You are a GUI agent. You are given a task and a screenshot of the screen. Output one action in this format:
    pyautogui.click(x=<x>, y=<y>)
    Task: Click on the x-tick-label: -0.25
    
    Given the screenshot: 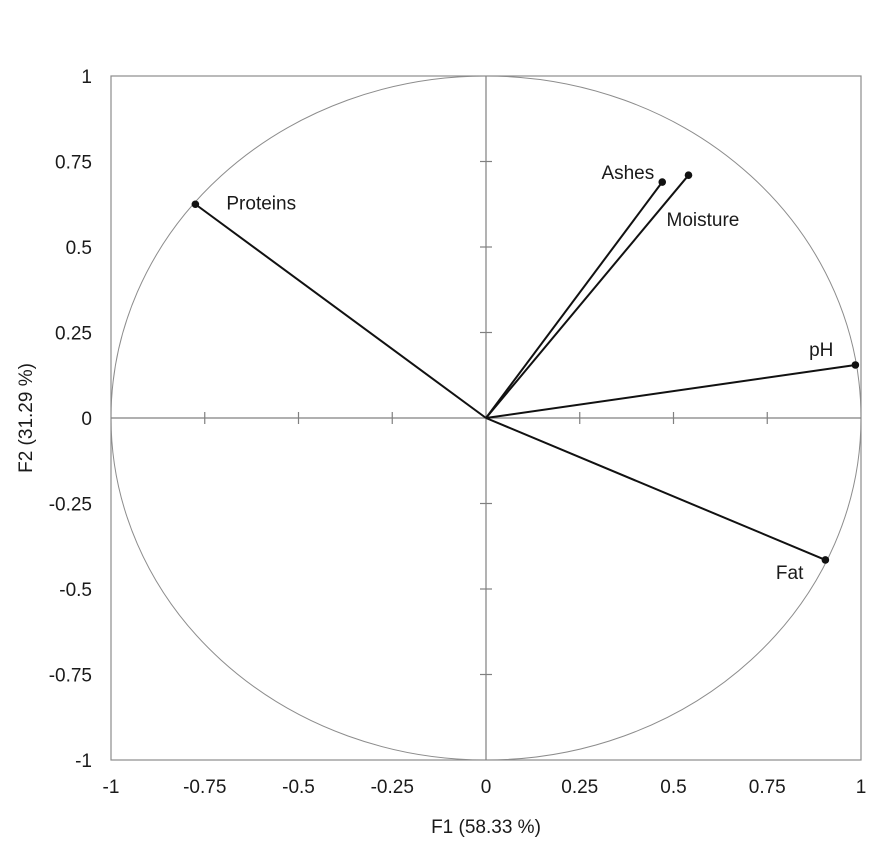 What is the action you would take?
    pyautogui.click(x=392, y=787)
    